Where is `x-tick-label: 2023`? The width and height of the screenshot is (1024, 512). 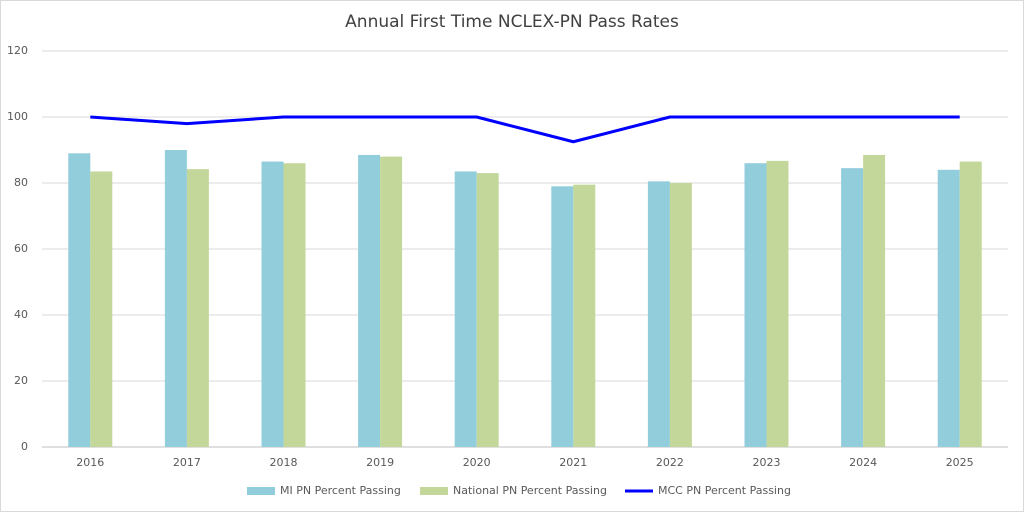 x-tick-label: 2023 is located at coordinates (767, 462).